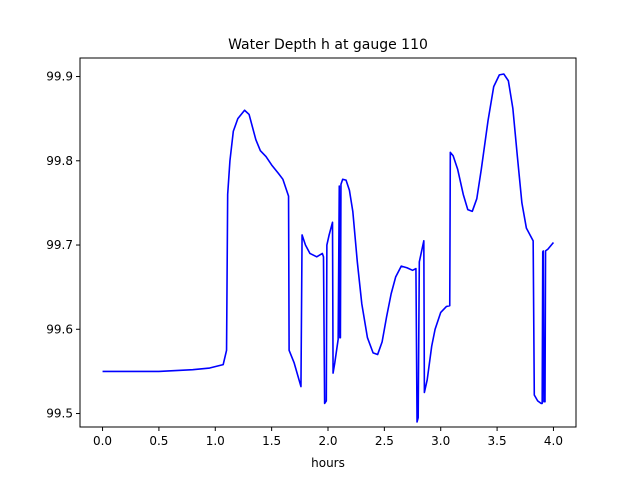 This screenshot has height=480, width=640. I want to click on y-tick-label: 99.9, so click(59, 77).